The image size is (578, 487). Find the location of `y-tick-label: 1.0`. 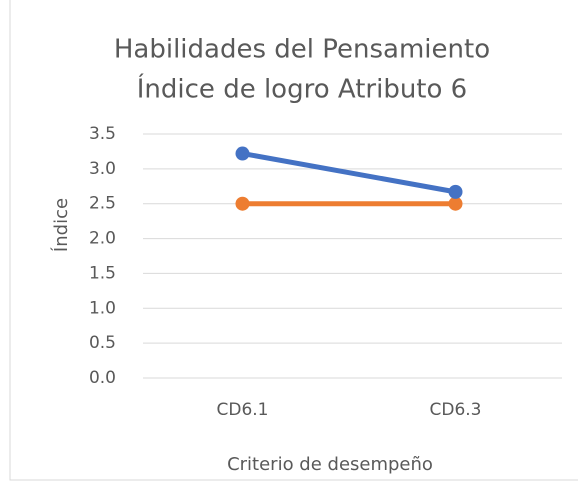

y-tick-label: 1.0 is located at coordinates (102, 308).